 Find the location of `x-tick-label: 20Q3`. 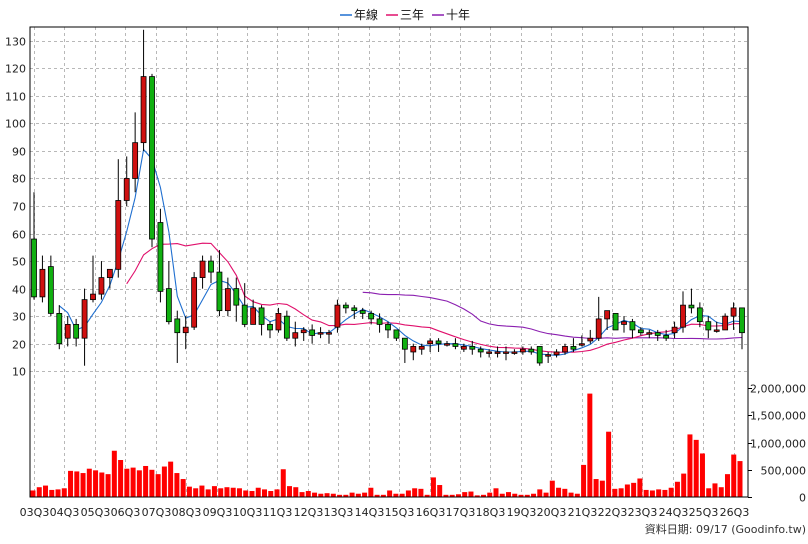

x-tick-label: 20Q3 is located at coordinates (552, 512).